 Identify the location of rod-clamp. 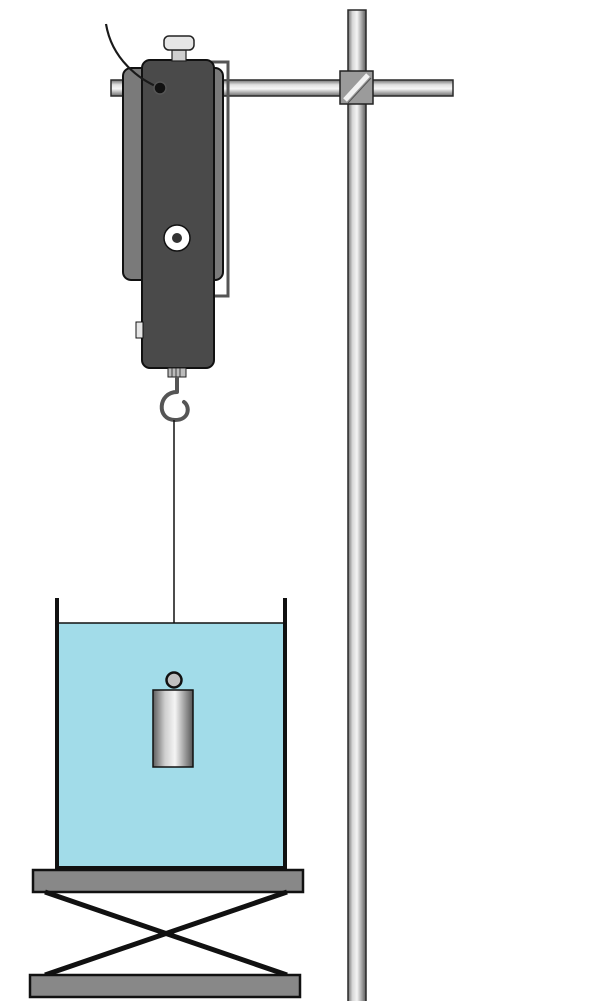
(356, 87).